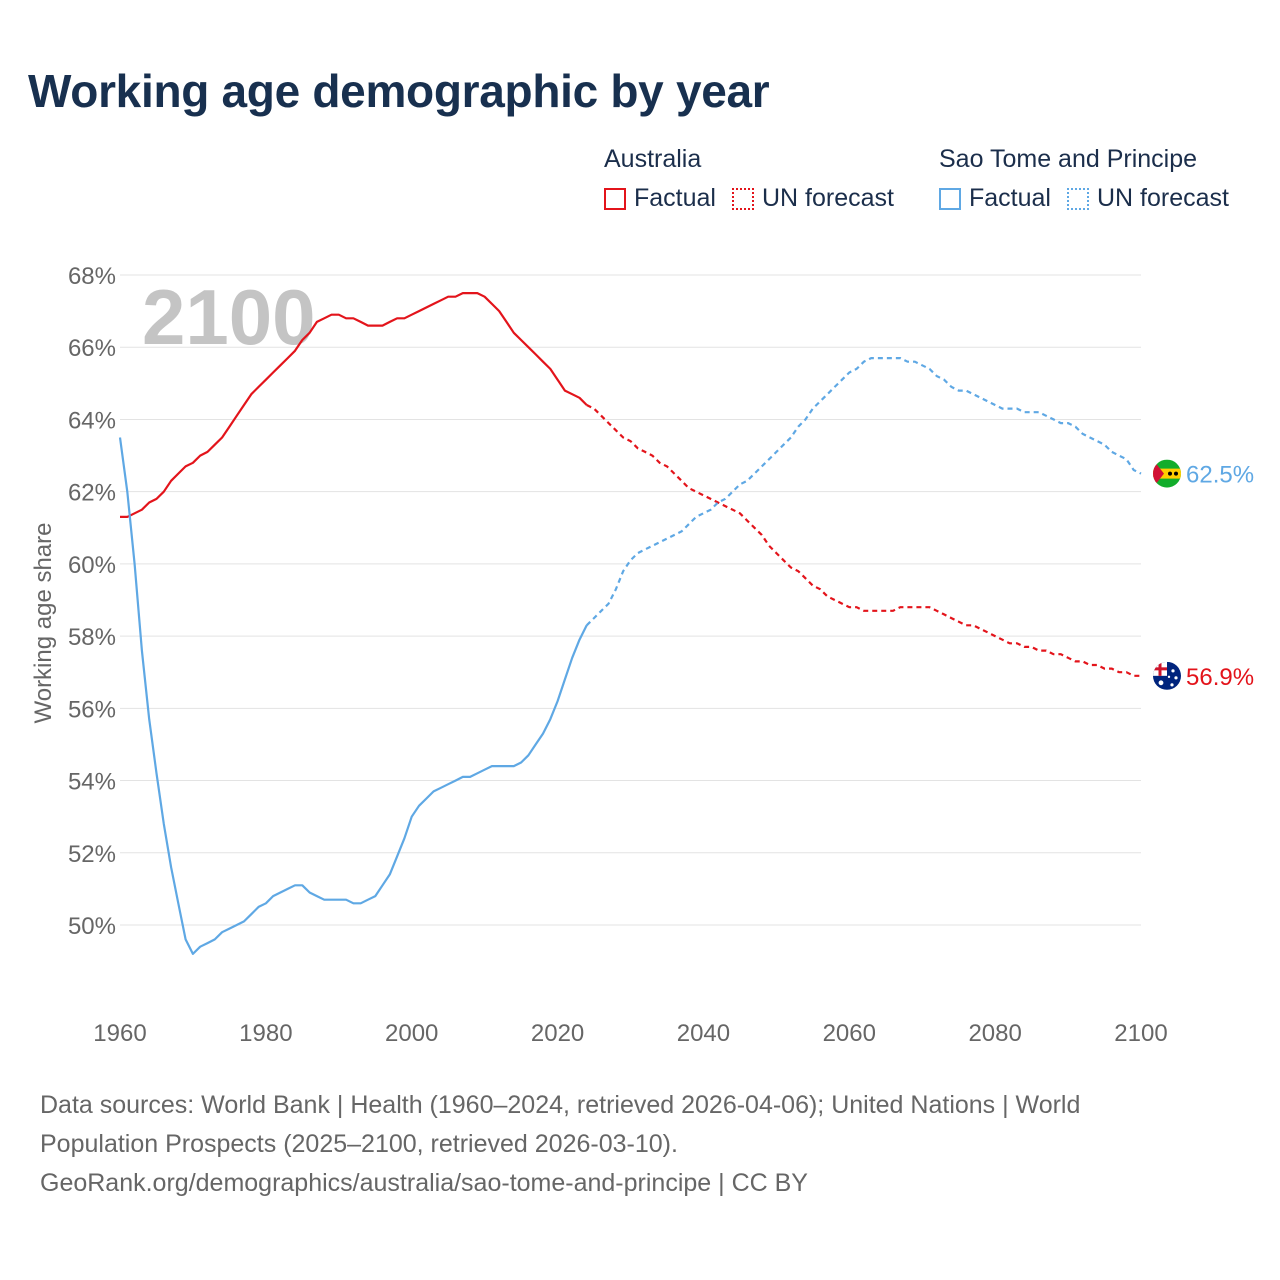 This screenshot has width=1280, height=1280. Describe the element at coordinates (92, 493) in the screenshot. I see `y-tick-label: 62%` at that location.